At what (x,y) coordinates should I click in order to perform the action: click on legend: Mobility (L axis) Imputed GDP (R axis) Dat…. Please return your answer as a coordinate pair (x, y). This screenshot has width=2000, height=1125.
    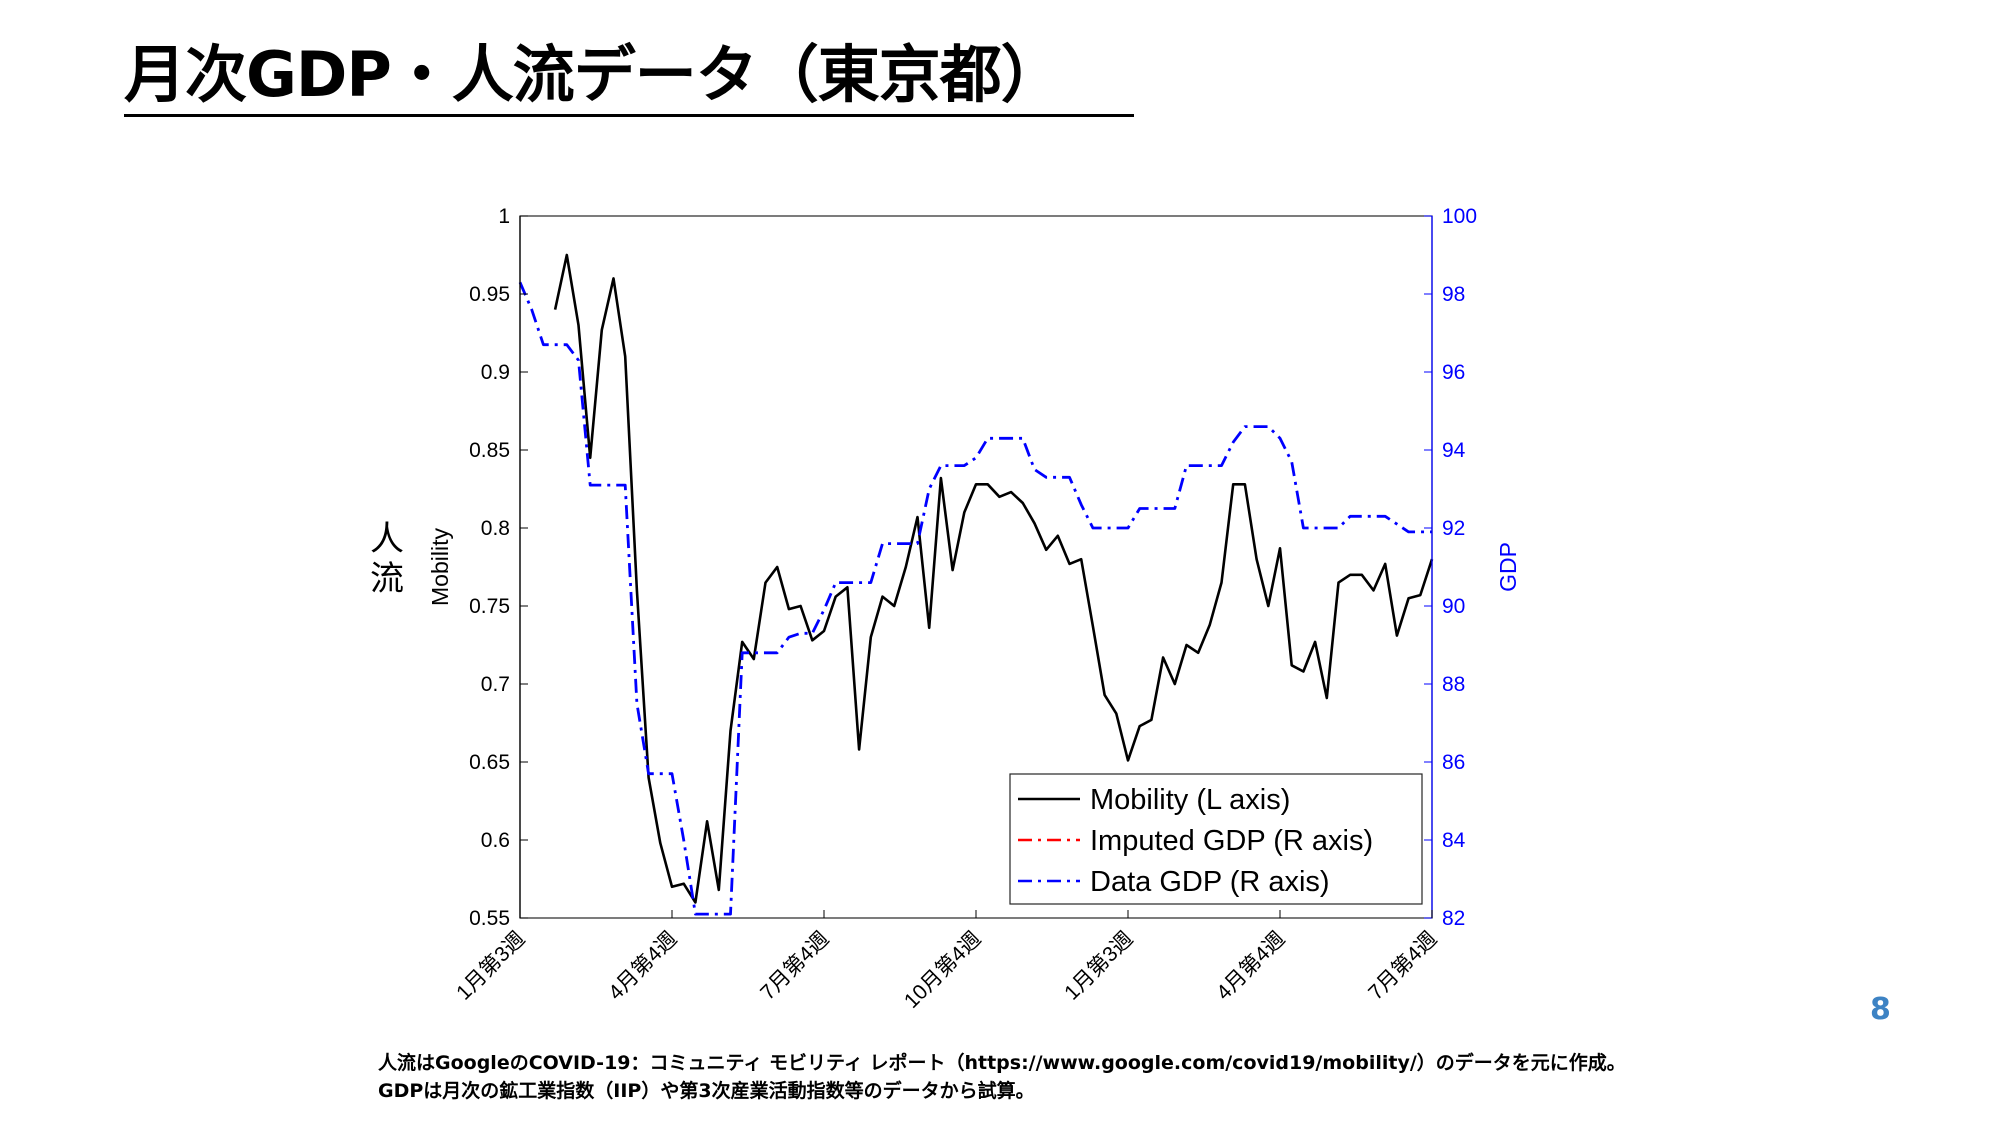
    Looking at the image, I should click on (1216, 839).